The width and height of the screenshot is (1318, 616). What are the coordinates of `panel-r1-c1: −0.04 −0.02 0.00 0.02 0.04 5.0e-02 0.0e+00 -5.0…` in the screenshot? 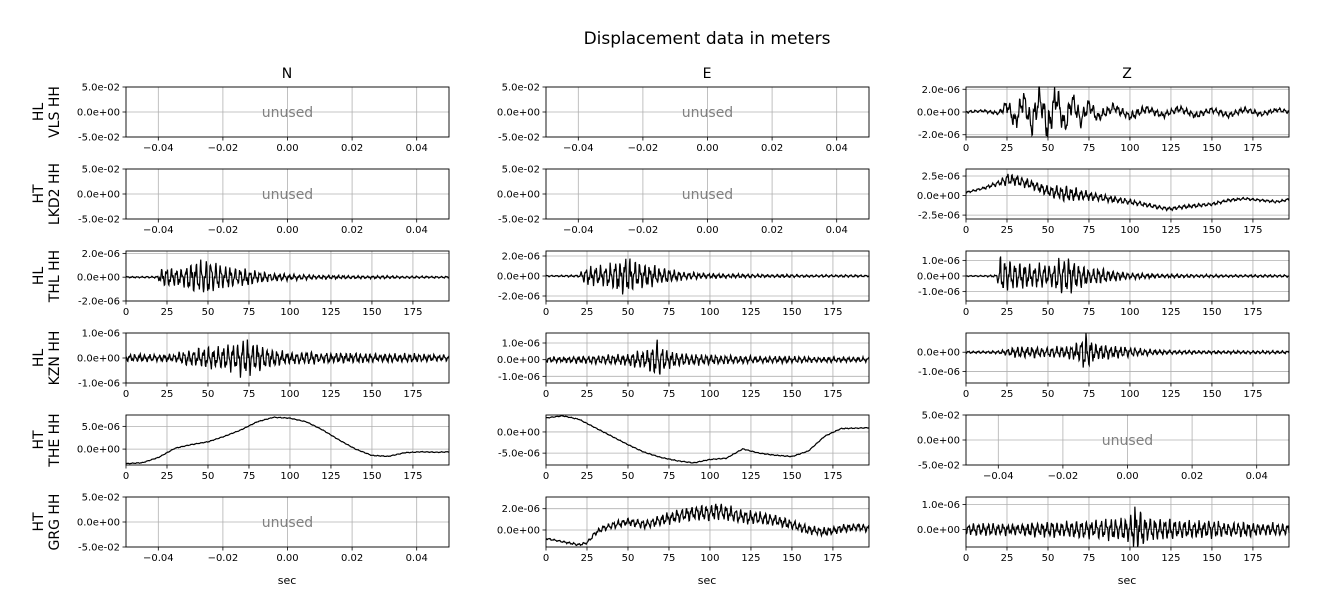 It's located at (683, 200).